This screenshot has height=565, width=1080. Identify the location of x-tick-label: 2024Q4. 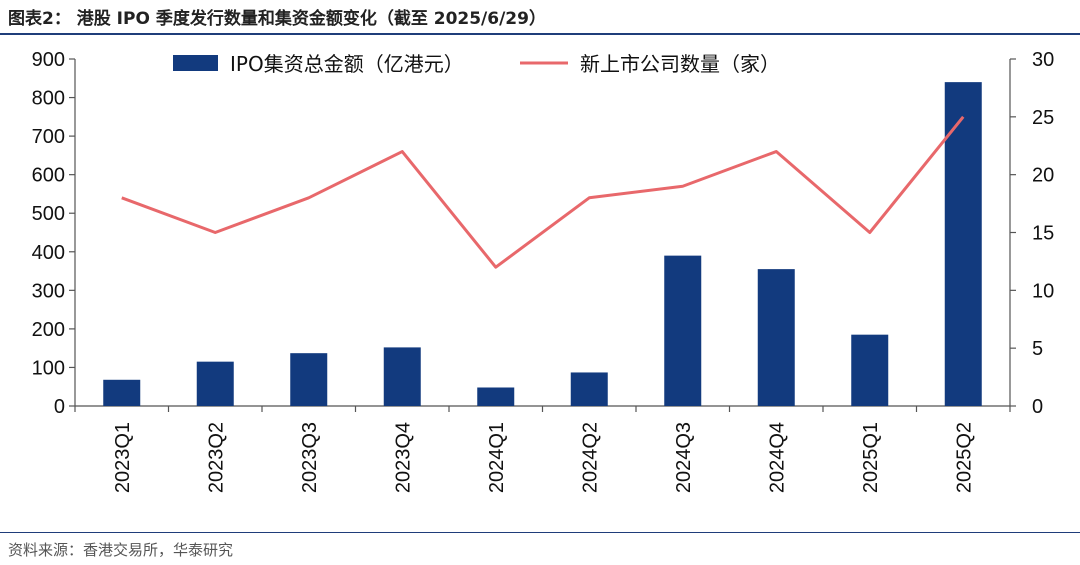
(777, 457).